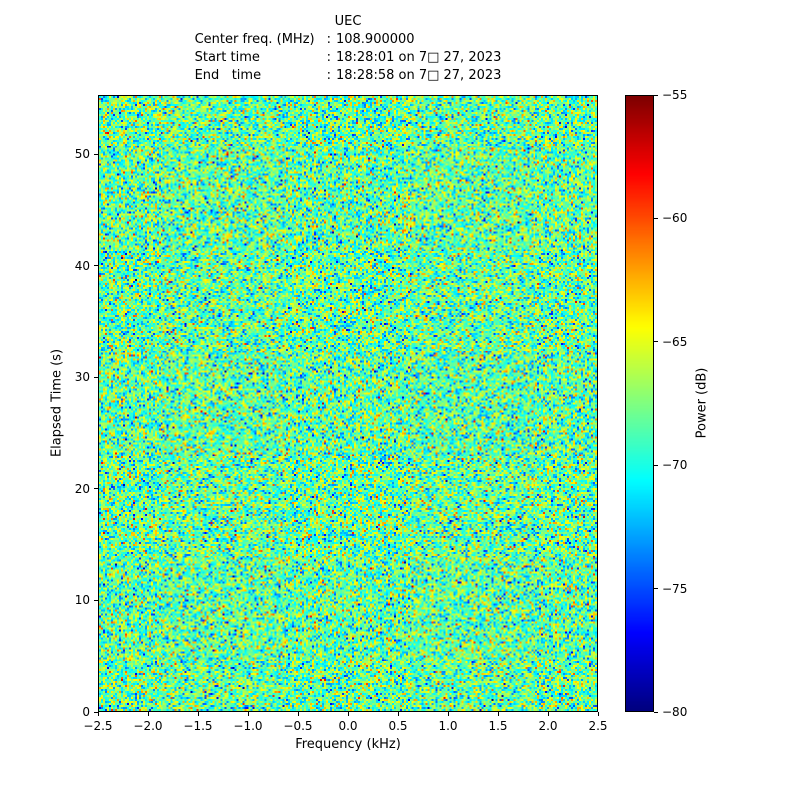 The height and width of the screenshot is (800, 800). What do you see at coordinates (254, 39) in the screenshot?
I see `center-freq-label: Center freq. (MHz)` at bounding box center [254, 39].